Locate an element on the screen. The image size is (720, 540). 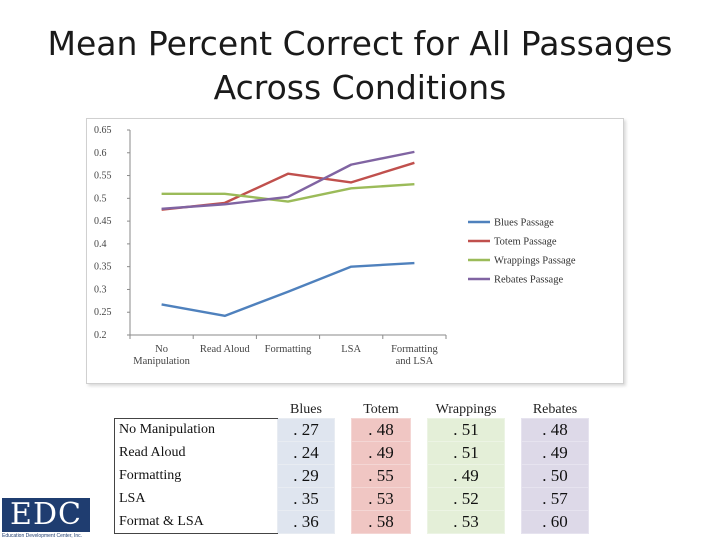
y-tick-label: 0.6 is located at coordinates (100, 153).